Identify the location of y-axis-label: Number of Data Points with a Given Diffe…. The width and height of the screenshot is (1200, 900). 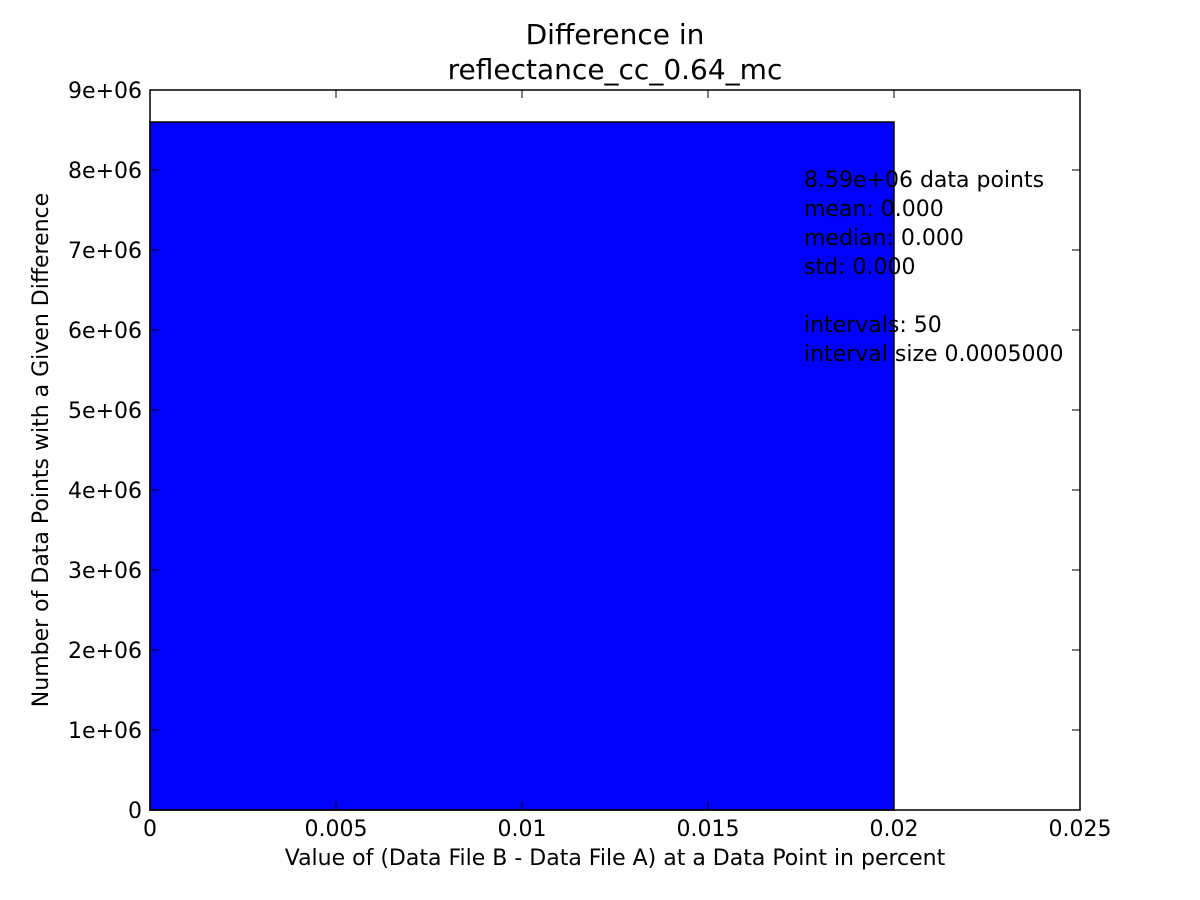
(41, 450).